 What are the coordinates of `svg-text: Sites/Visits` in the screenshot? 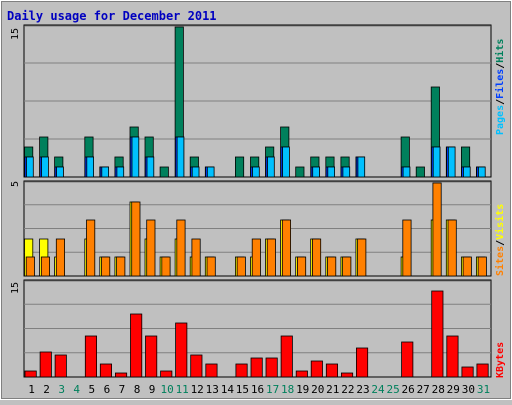 It's located at (500, 240).